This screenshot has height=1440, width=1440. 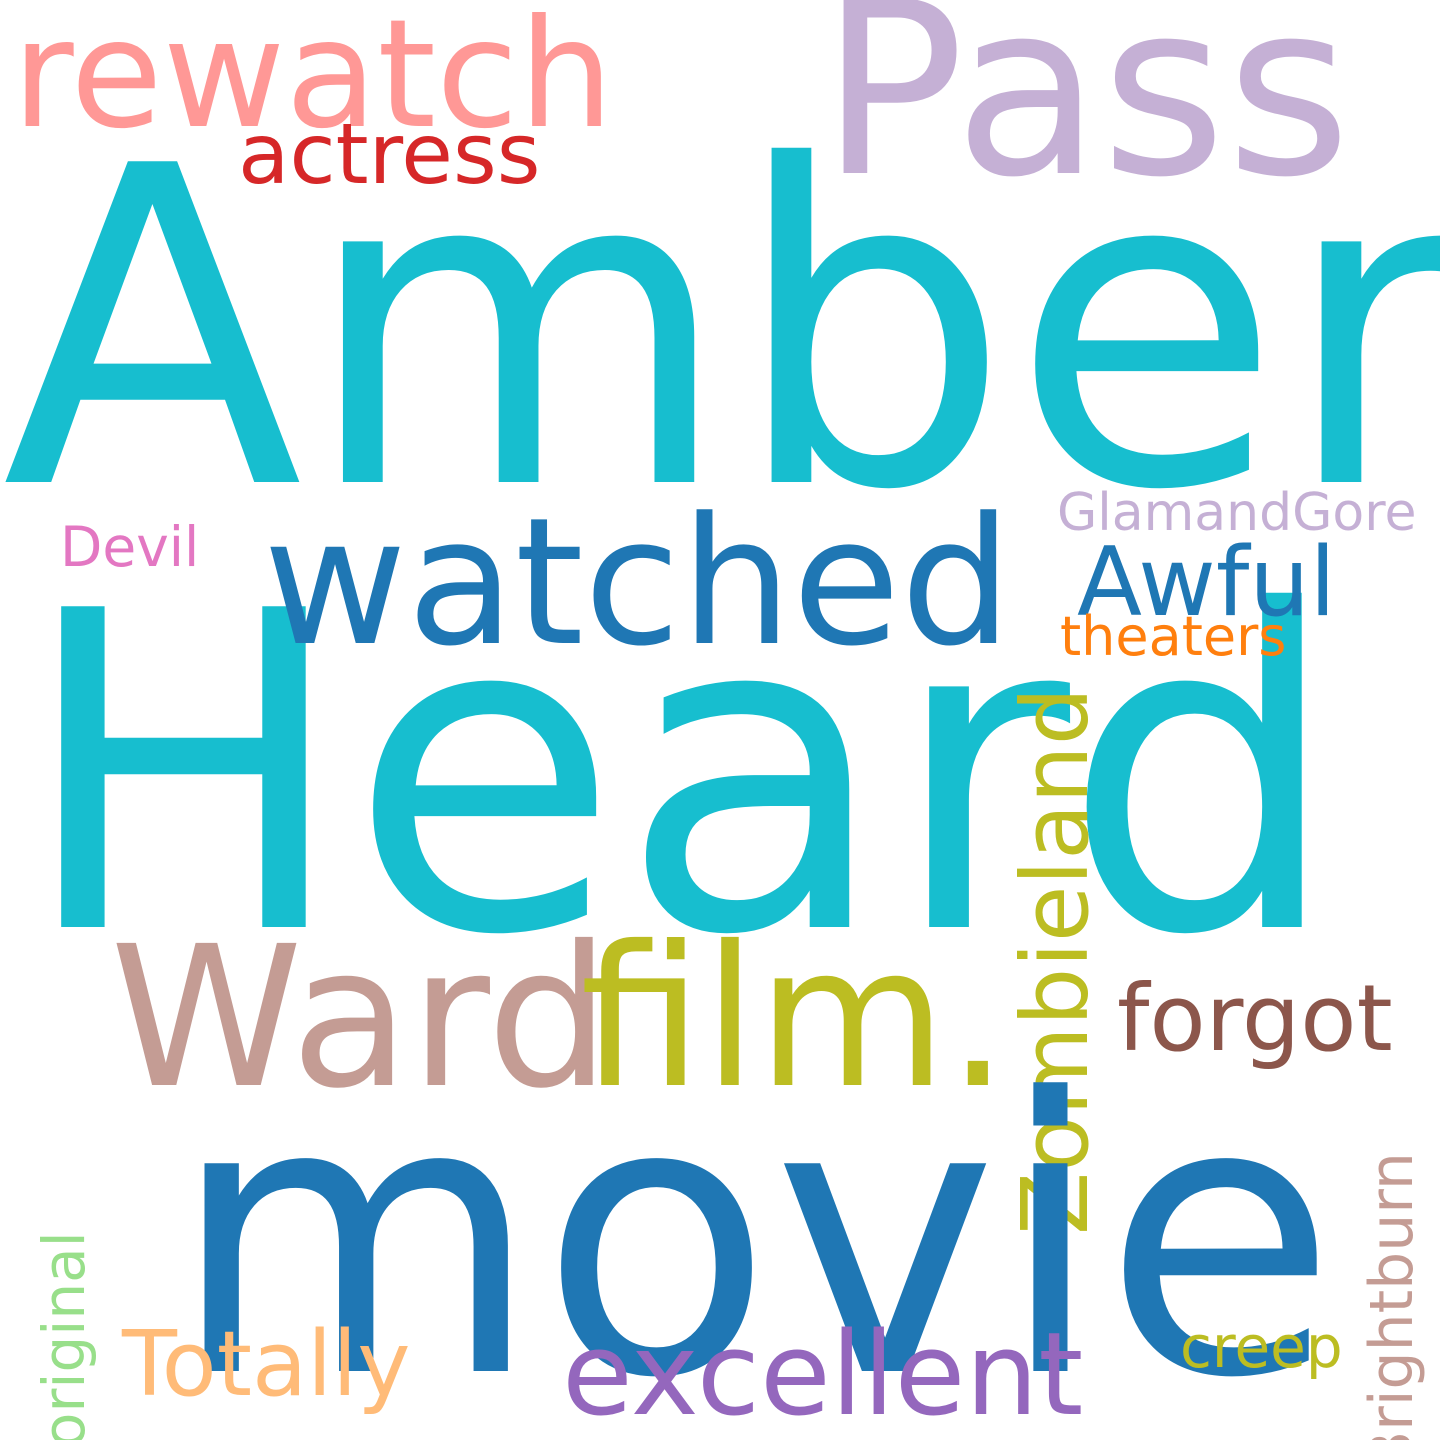 What do you see at coordinates (64, 1335) in the screenshot?
I see `word-original: original` at bounding box center [64, 1335].